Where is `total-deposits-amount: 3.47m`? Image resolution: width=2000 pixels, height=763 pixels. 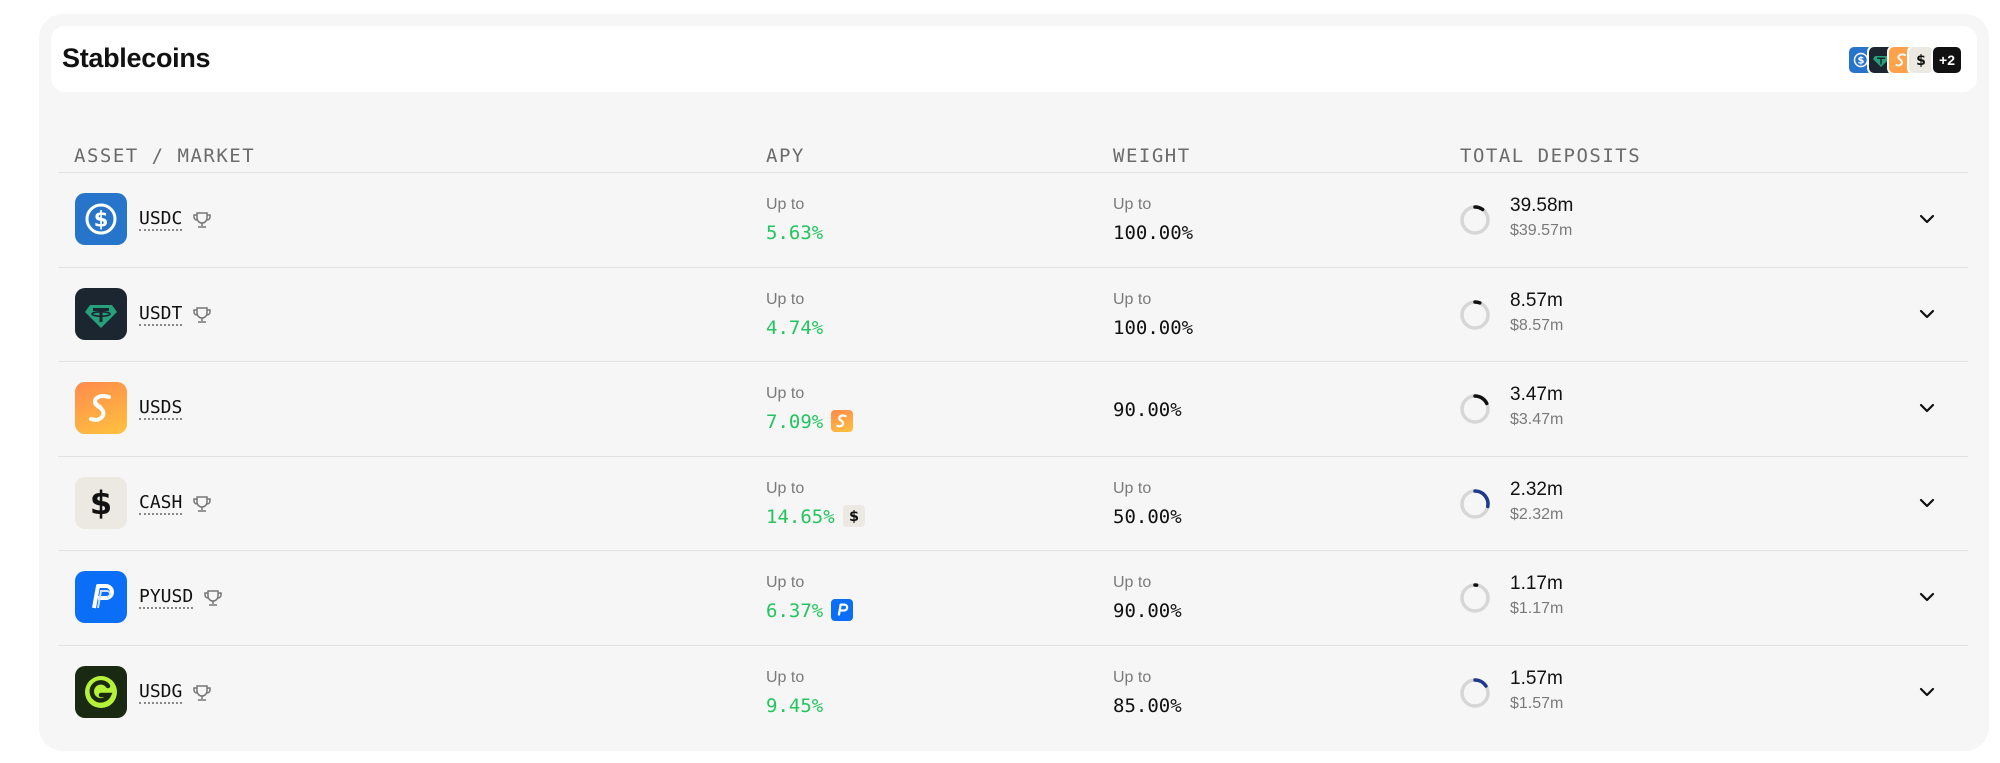 total-deposits-amount: 3.47m is located at coordinates (1536, 394).